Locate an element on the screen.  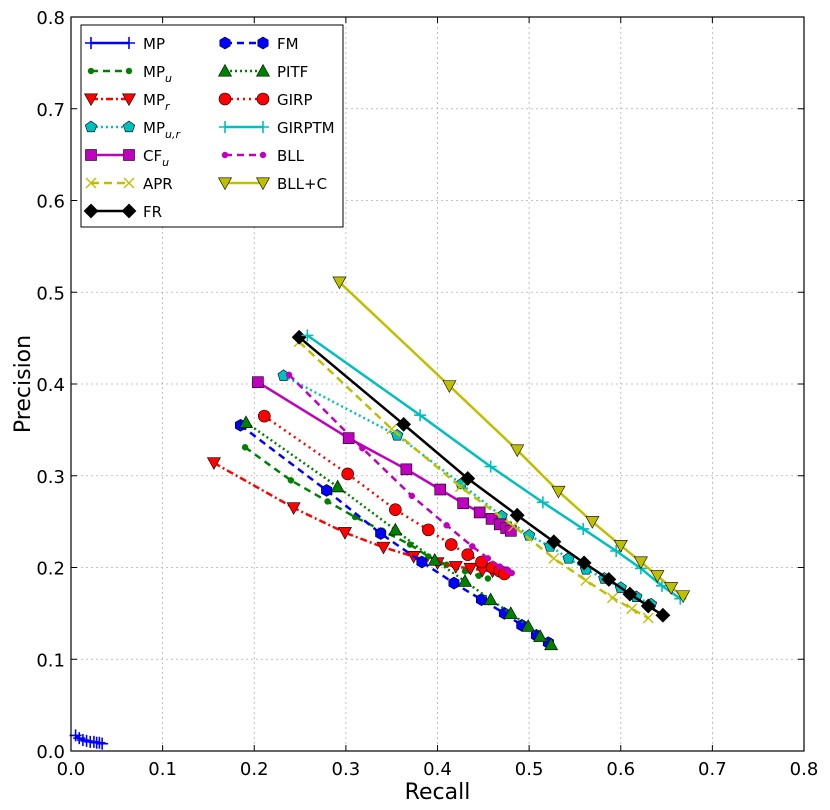
legend-label: BLL+C is located at coordinates (302, 184).